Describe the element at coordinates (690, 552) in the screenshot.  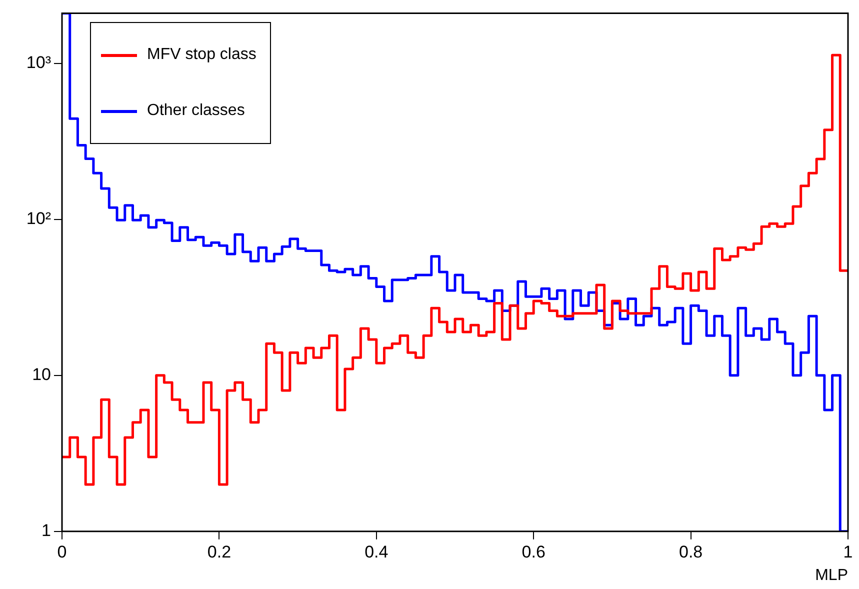
I see `x-tick-label: 0.8` at that location.